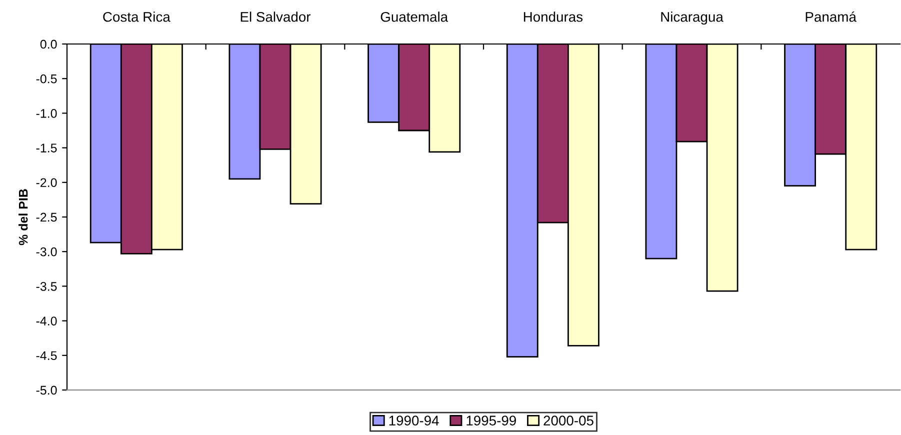  What do you see at coordinates (46, 113) in the screenshot?
I see `y-tick-label: -1.0` at bounding box center [46, 113].